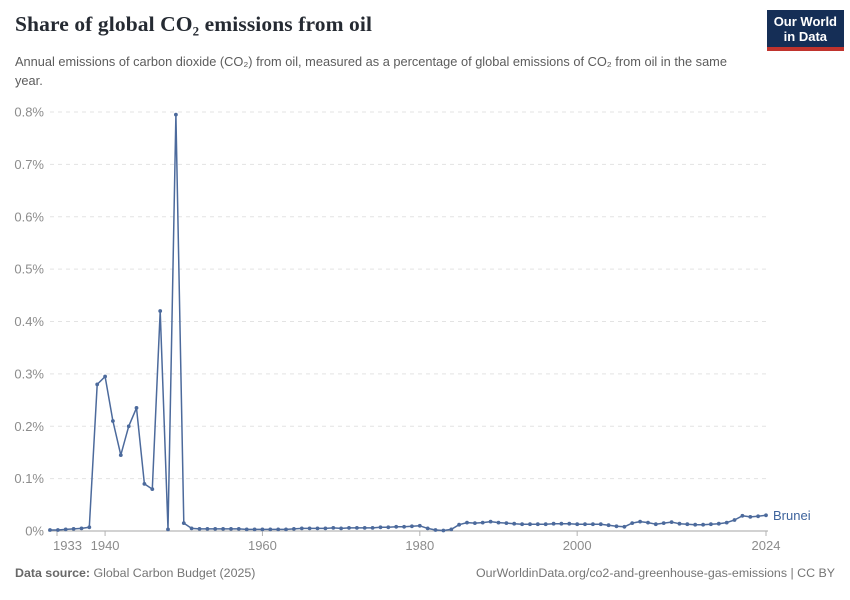  Describe the element at coordinates (29, 269) in the screenshot. I see `y-tick-label: 0.5%` at that location.